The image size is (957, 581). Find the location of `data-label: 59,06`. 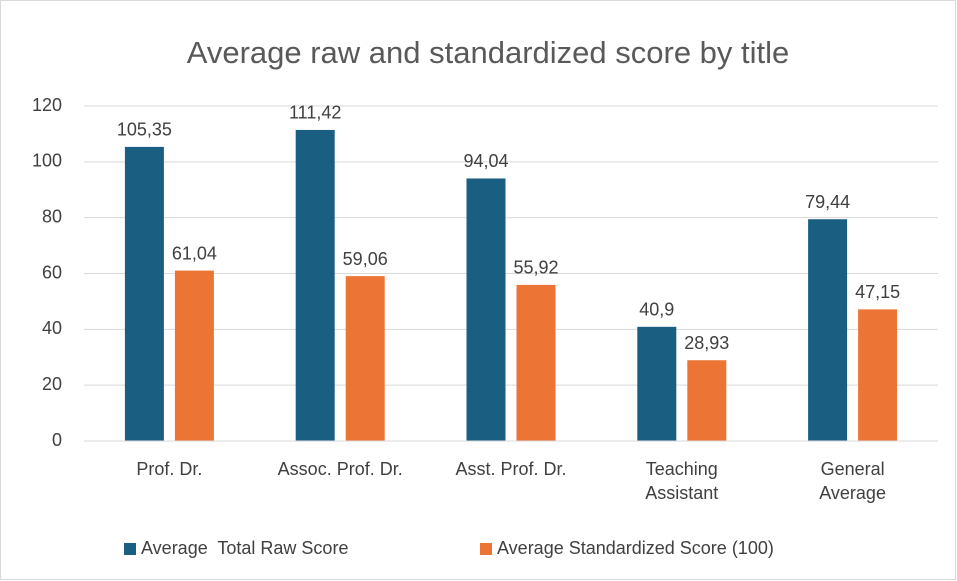

data-label: 59,06 is located at coordinates (365, 259).